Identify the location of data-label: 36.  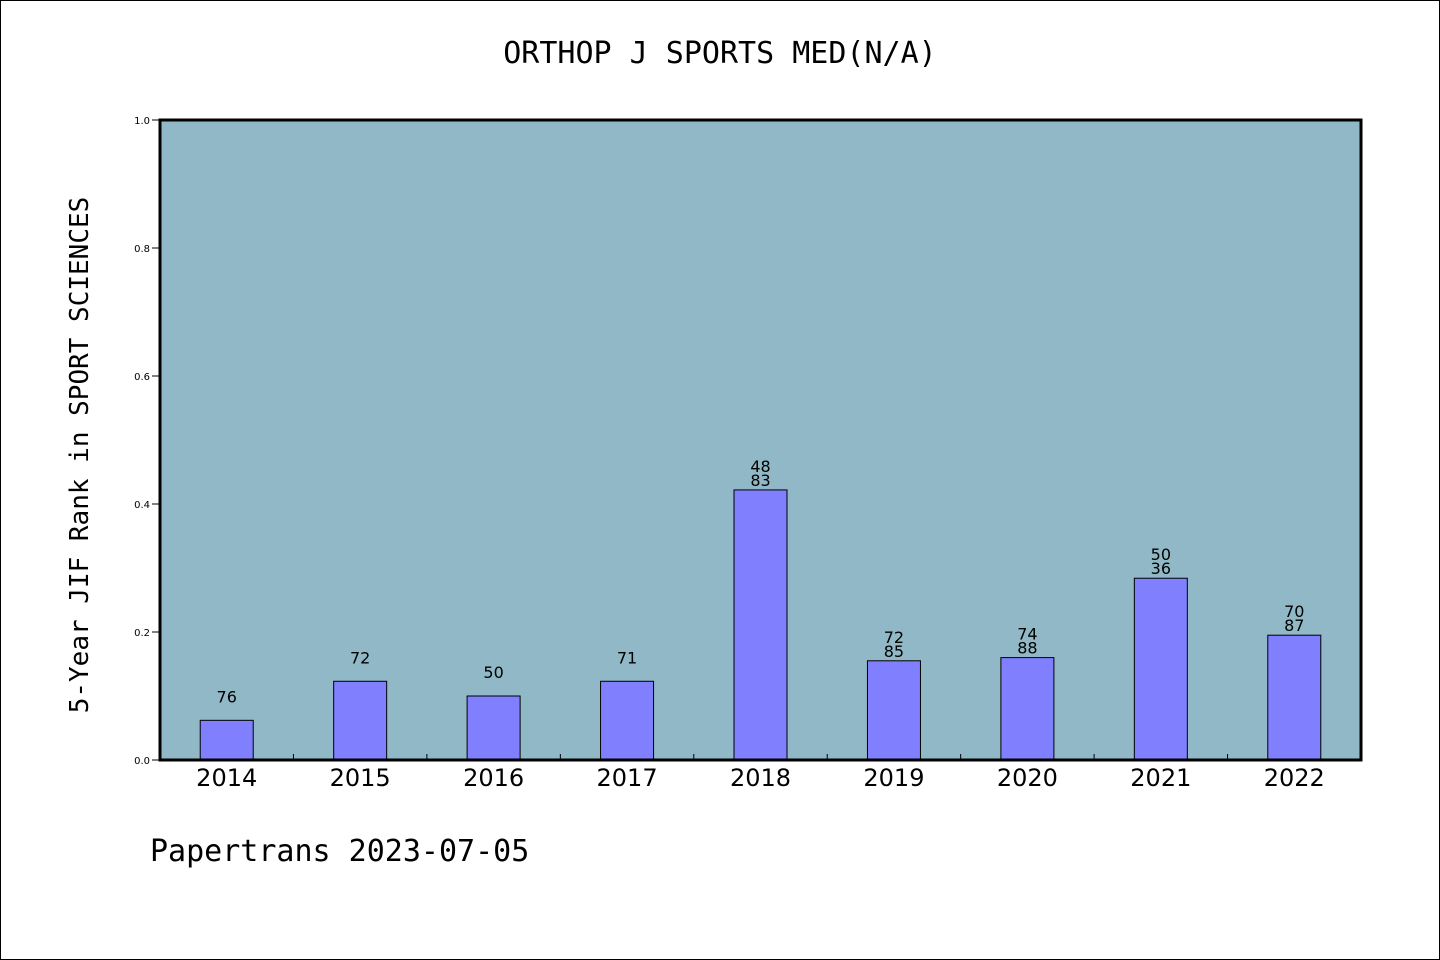
(1161, 568).